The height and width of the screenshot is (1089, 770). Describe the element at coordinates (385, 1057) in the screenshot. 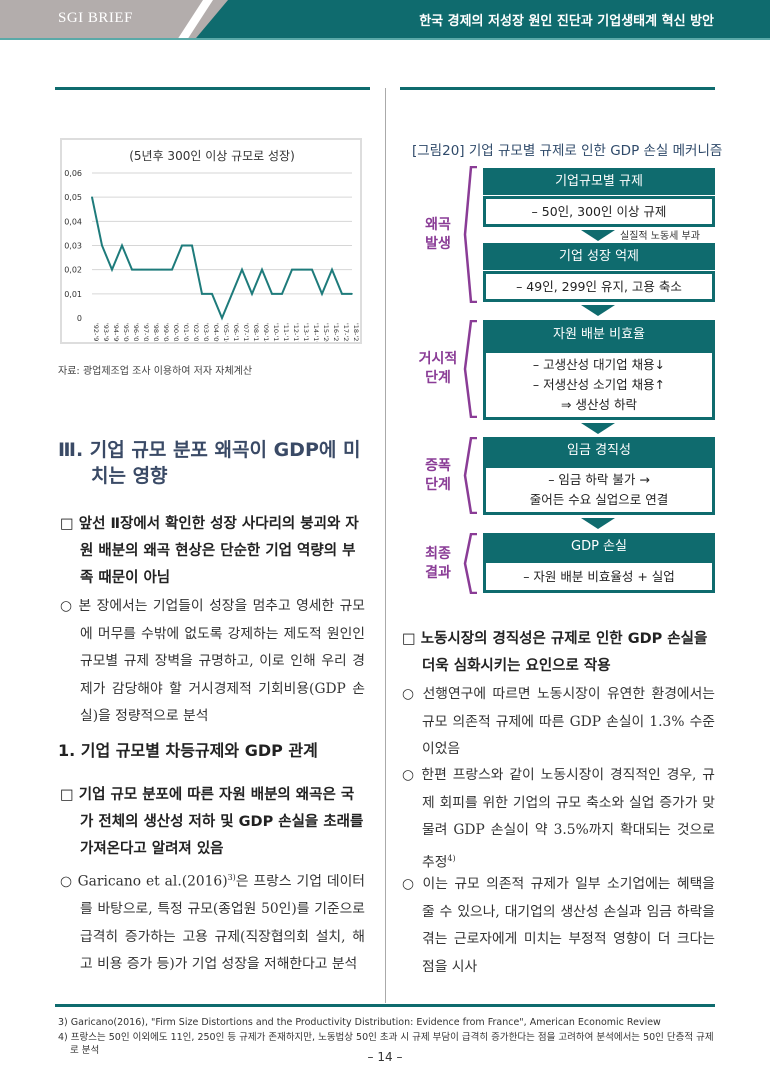

I see `page-number: – 14 –` at that location.